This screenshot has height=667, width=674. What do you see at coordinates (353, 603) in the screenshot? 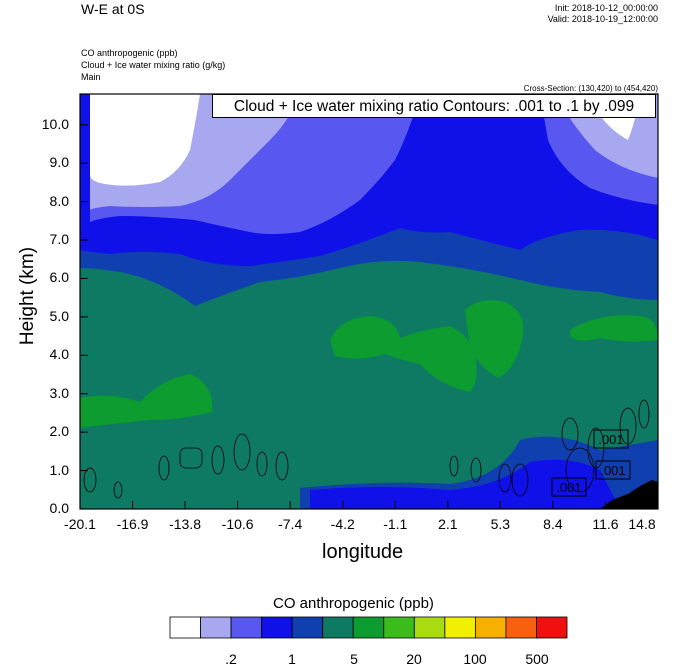
I see `colorbar-title: CO anthropogenic (ppb)` at bounding box center [353, 603].